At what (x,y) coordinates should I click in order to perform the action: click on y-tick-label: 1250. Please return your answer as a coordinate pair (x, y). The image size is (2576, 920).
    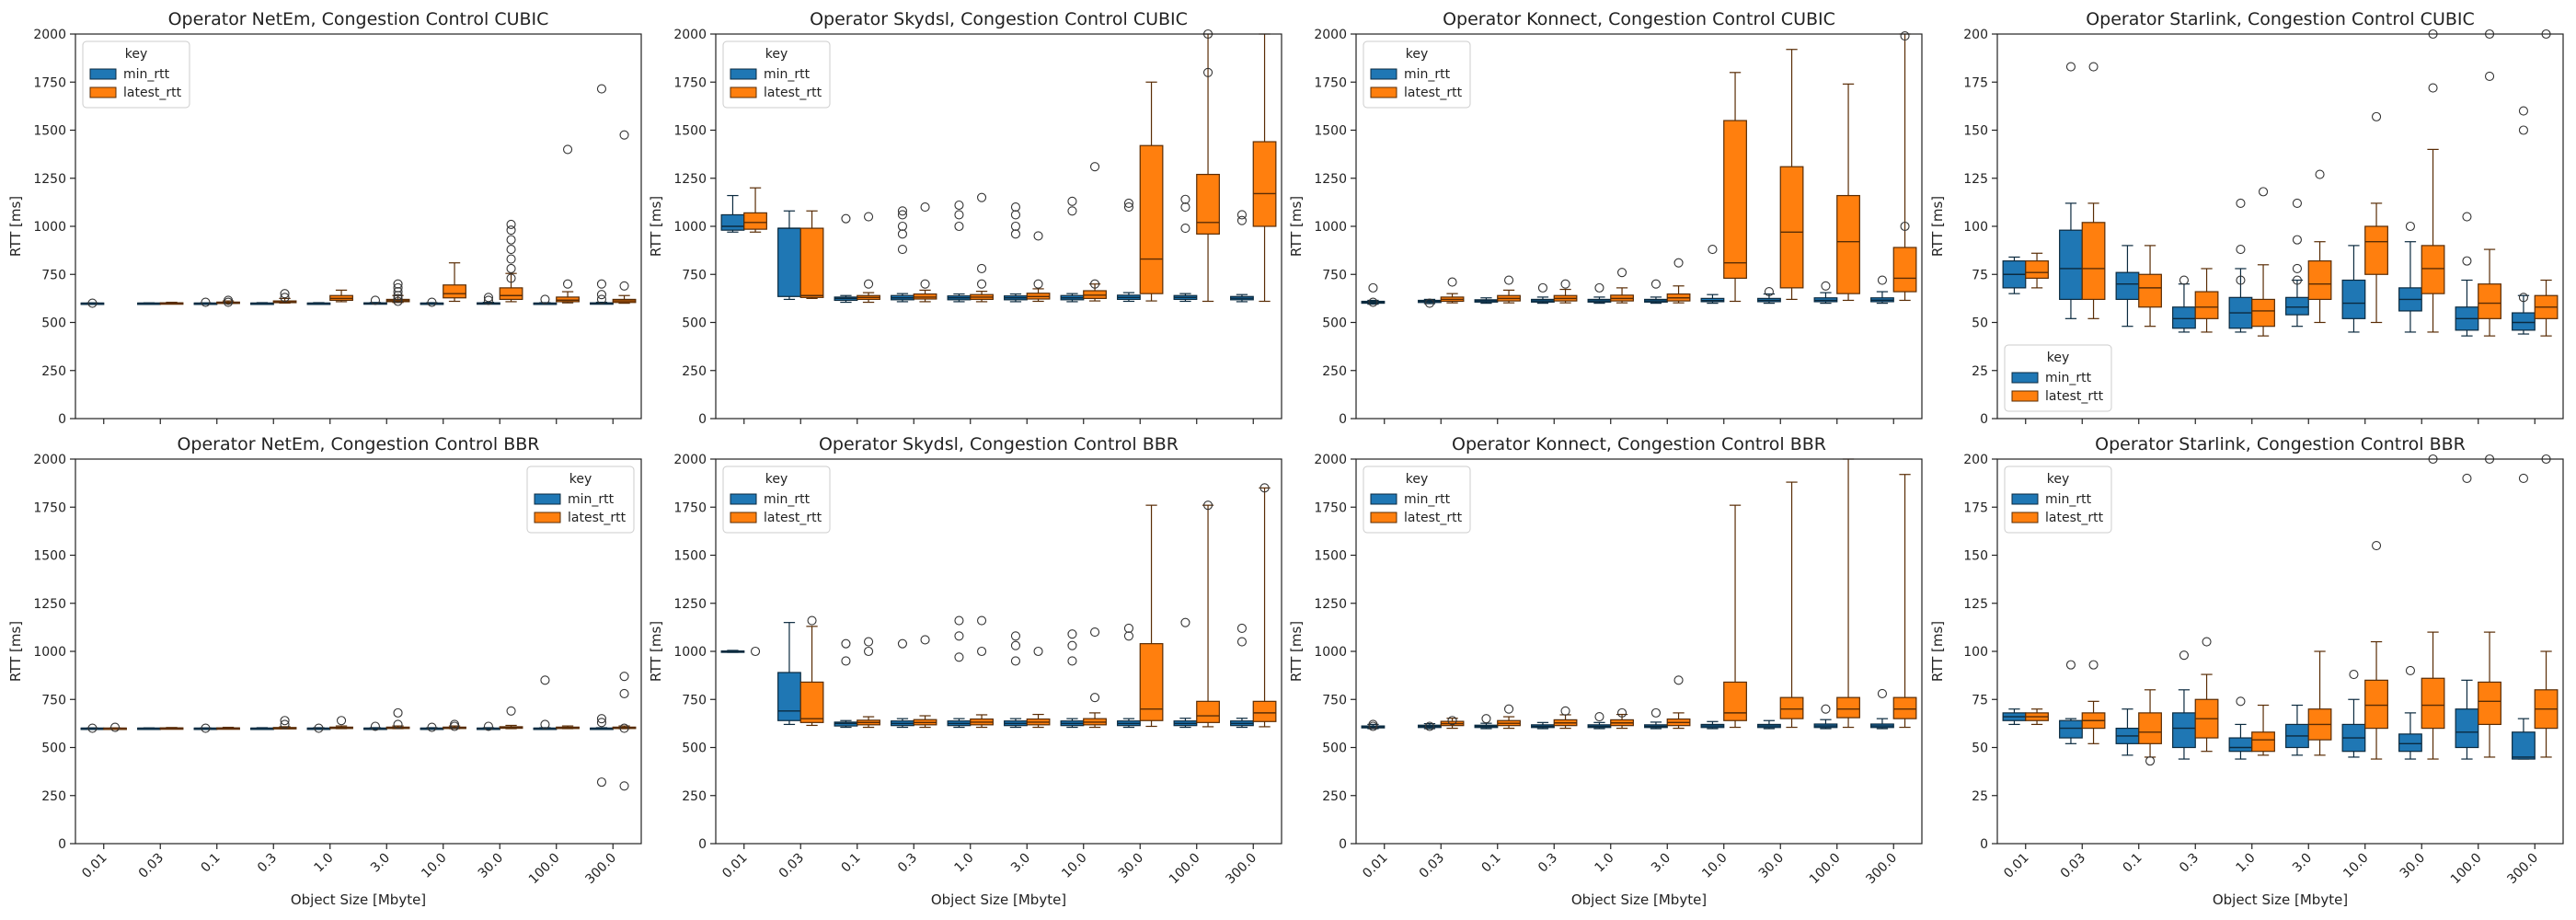
    Looking at the image, I should click on (1330, 179).